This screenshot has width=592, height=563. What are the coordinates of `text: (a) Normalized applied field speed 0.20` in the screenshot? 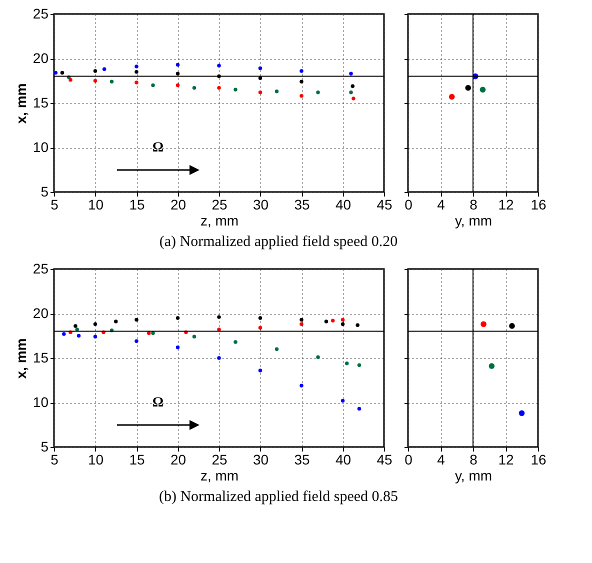 It's located at (278, 242).